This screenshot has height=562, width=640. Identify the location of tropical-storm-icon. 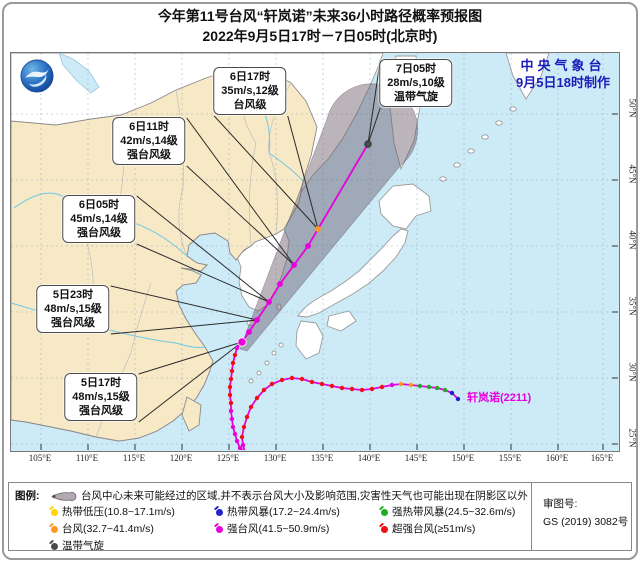
(219, 512).